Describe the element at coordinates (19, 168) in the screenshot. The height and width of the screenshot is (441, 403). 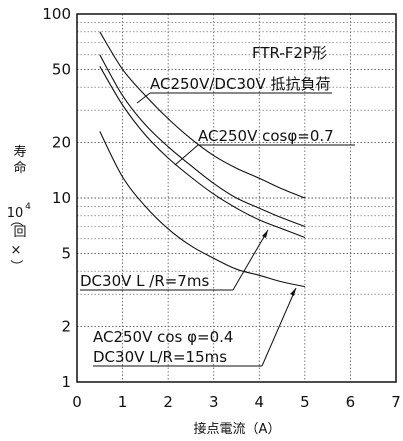
I see `y-axis-label-char: 命` at that location.